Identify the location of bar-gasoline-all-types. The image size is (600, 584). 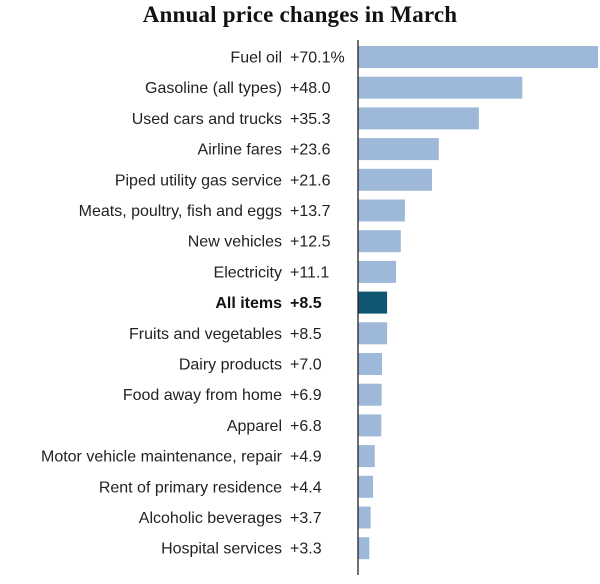
(440, 87).